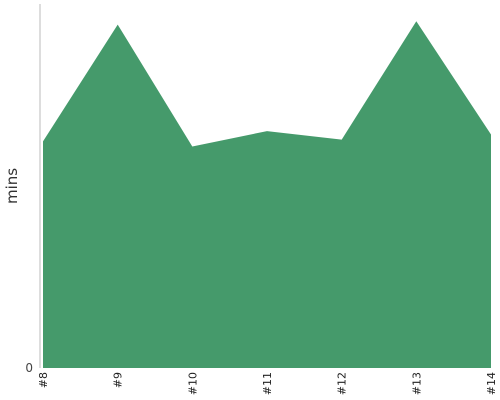 This screenshot has height=400, width=500. I want to click on x-axis-ticks: #8 #9 #10 #11 #12 #13 #14, so click(267, 383).